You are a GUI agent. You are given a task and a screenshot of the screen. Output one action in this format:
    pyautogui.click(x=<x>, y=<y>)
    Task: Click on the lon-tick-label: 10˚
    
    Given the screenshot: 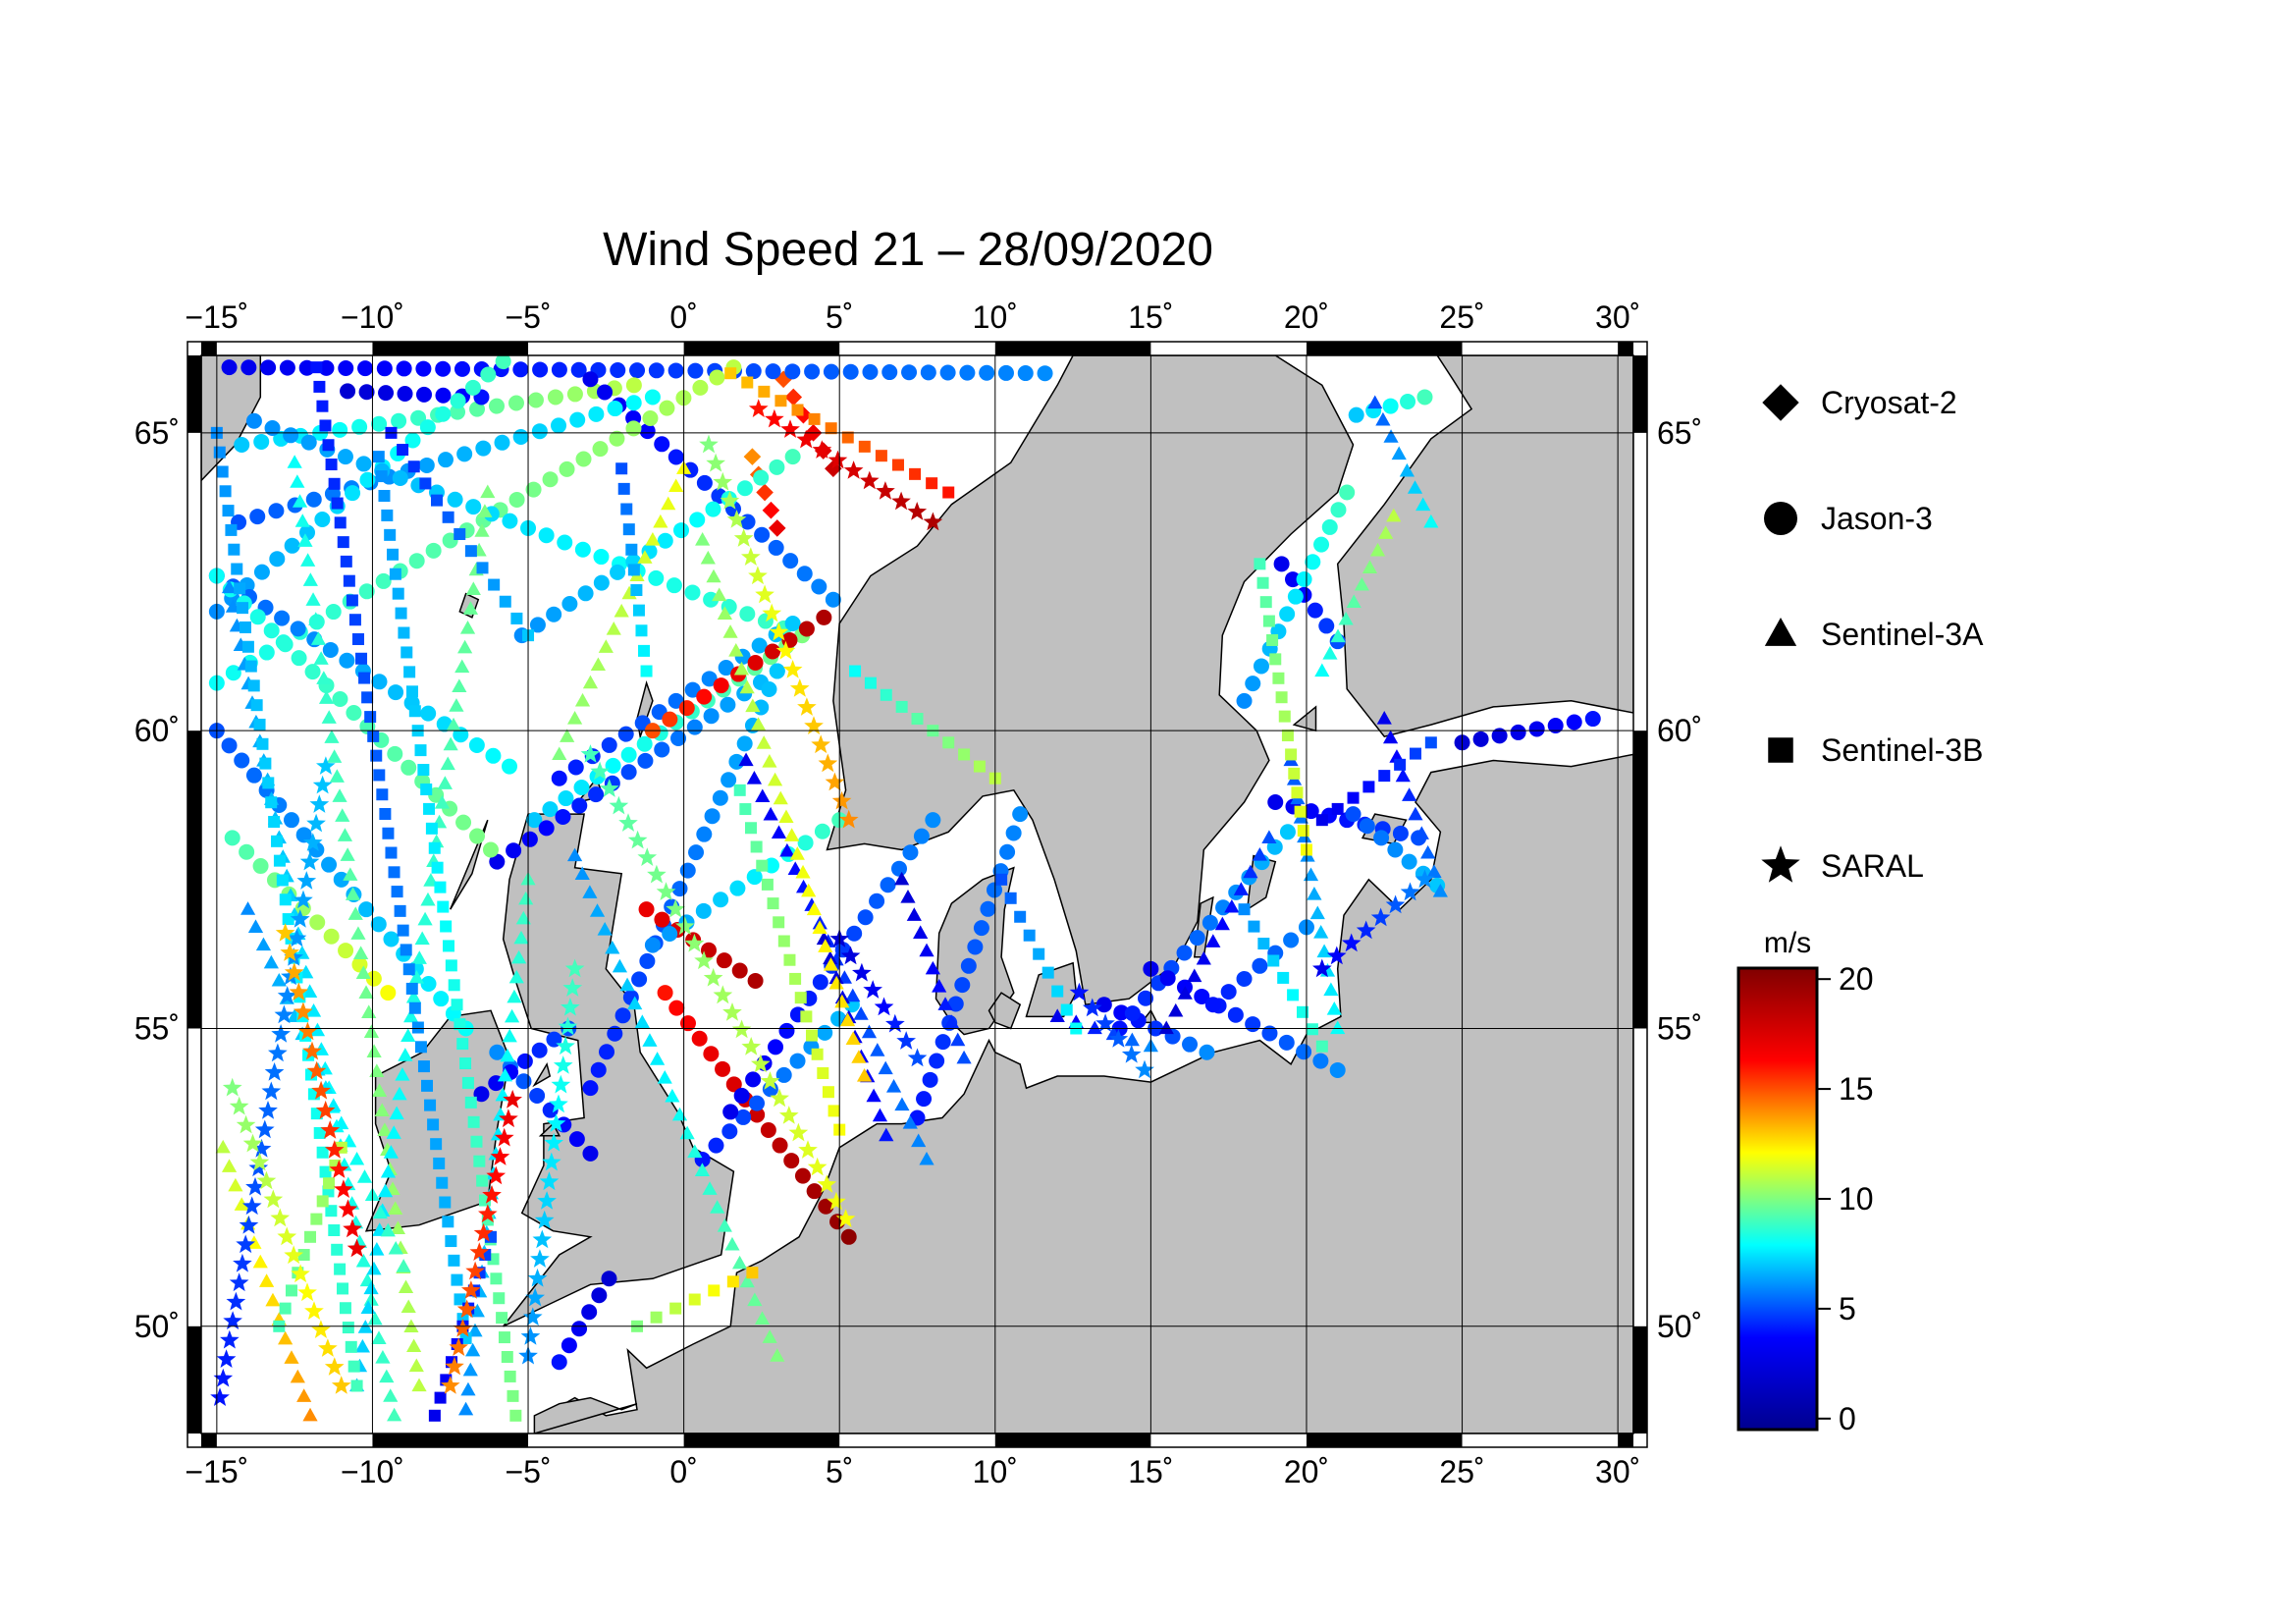 What is the action you would take?
    pyautogui.click(x=996, y=317)
    